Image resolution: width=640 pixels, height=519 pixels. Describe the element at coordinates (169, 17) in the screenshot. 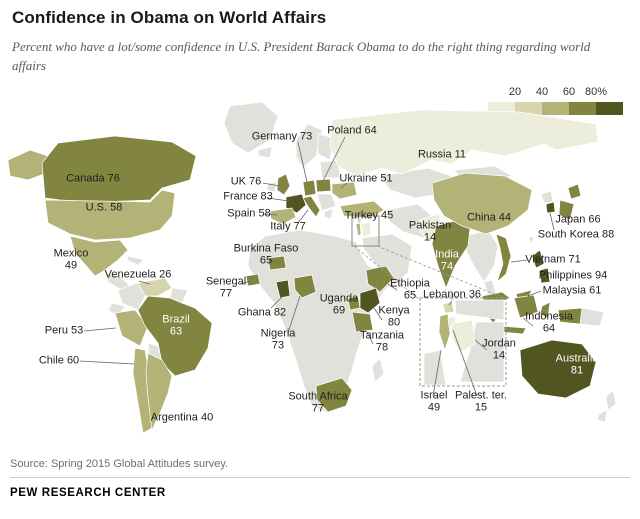

I see `page-title: Confidence in Obama on World Affairs` at that location.